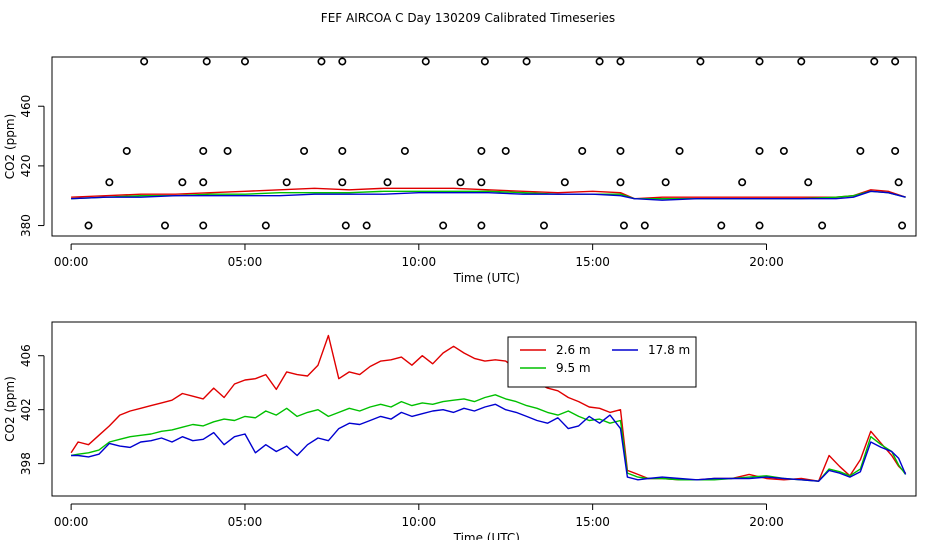  What do you see at coordinates (26, 463) in the screenshot?
I see `y-tick-label: 398` at bounding box center [26, 463].